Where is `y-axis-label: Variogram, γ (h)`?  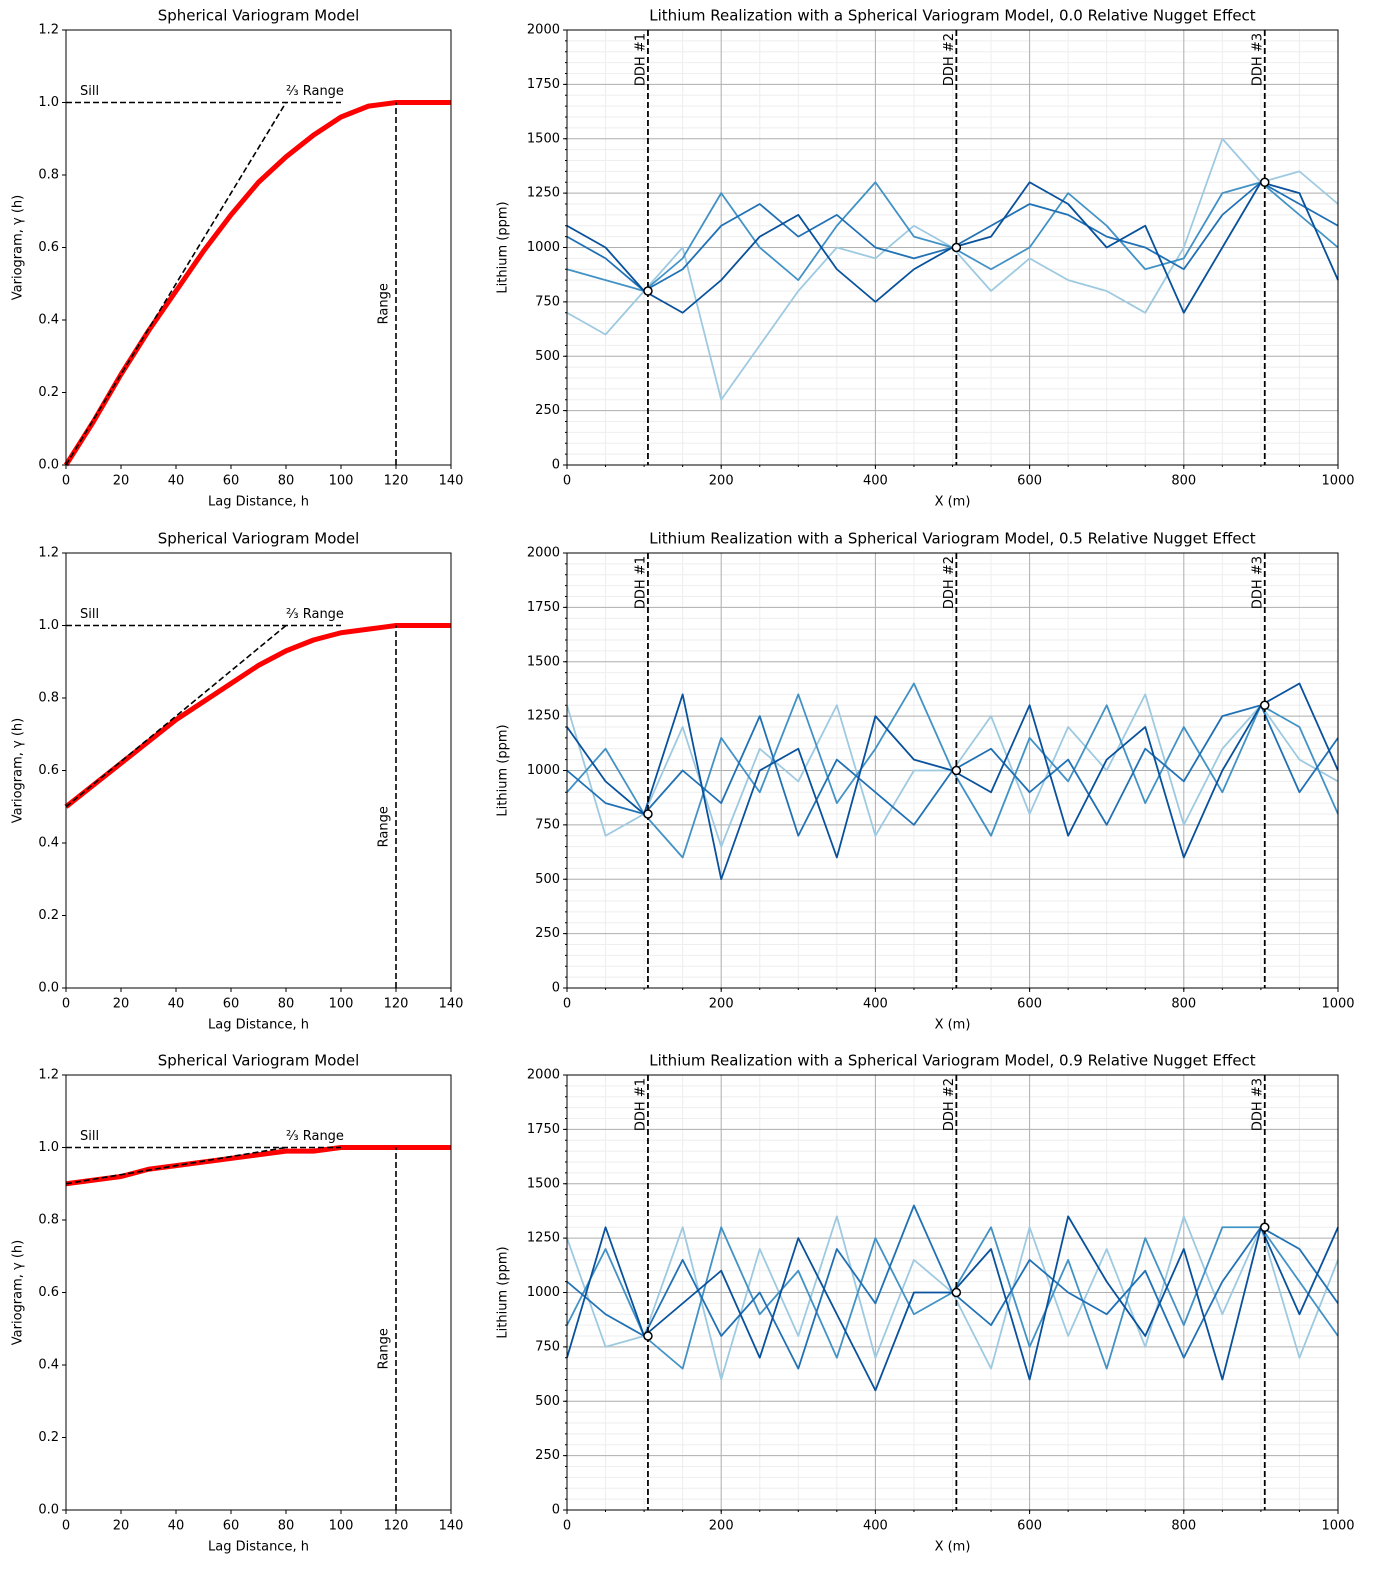
y-axis-label: Variogram, γ (h) is located at coordinates (18, 247).